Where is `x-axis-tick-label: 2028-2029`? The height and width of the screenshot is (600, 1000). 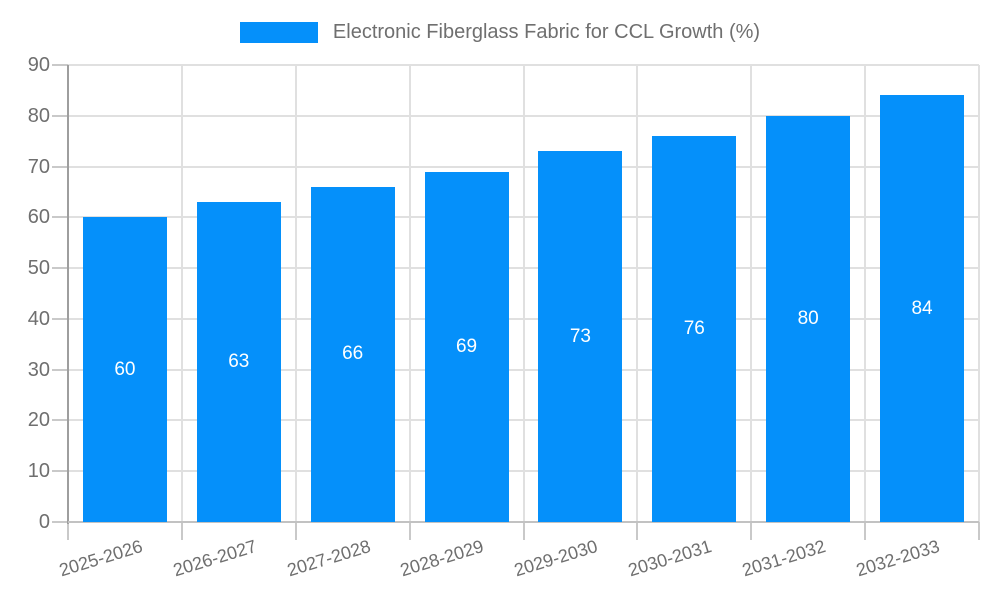 x-axis-tick-label: 2028-2029 is located at coordinates (442, 558).